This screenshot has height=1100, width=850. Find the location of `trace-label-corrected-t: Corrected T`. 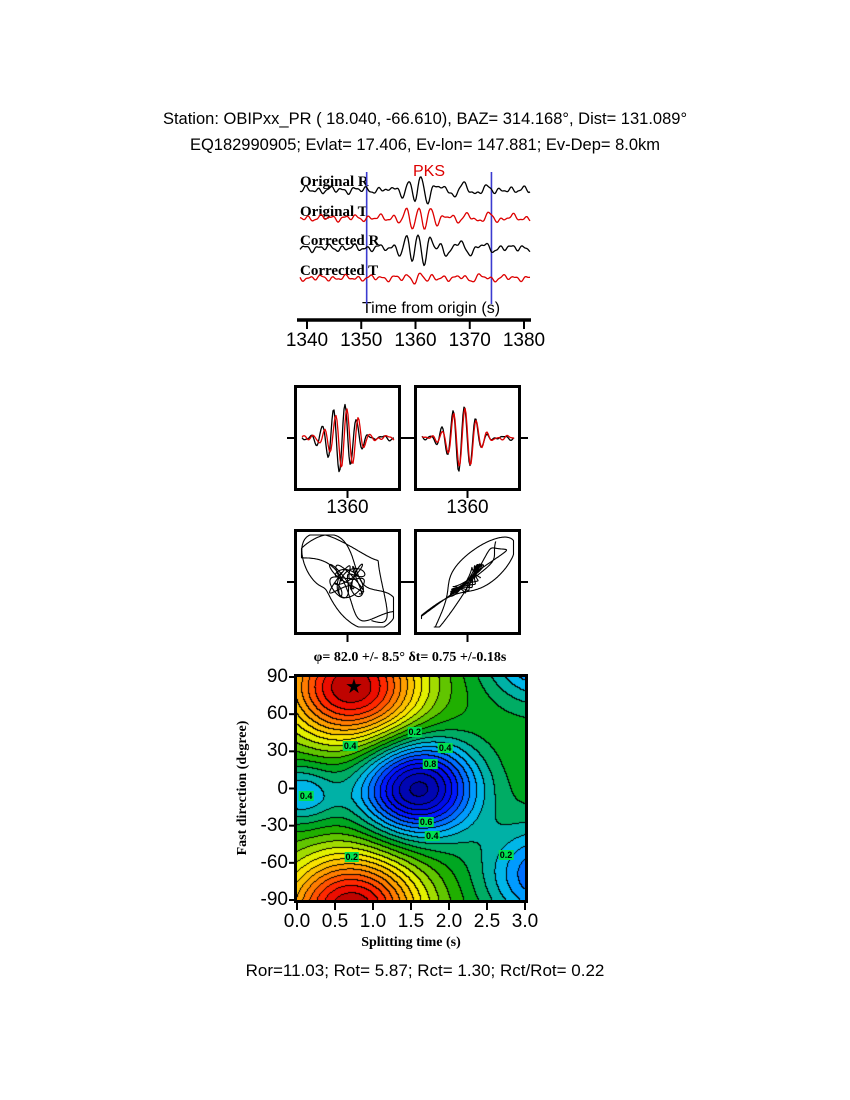

trace-label-corrected-t: Corrected T is located at coordinates (339, 271).